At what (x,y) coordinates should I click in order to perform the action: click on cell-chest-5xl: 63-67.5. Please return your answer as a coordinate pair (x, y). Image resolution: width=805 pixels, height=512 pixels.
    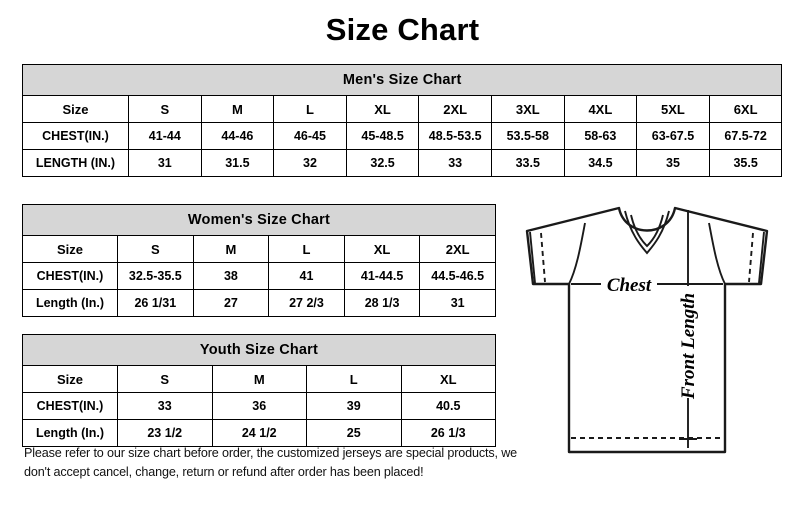
    Looking at the image, I should click on (673, 136).